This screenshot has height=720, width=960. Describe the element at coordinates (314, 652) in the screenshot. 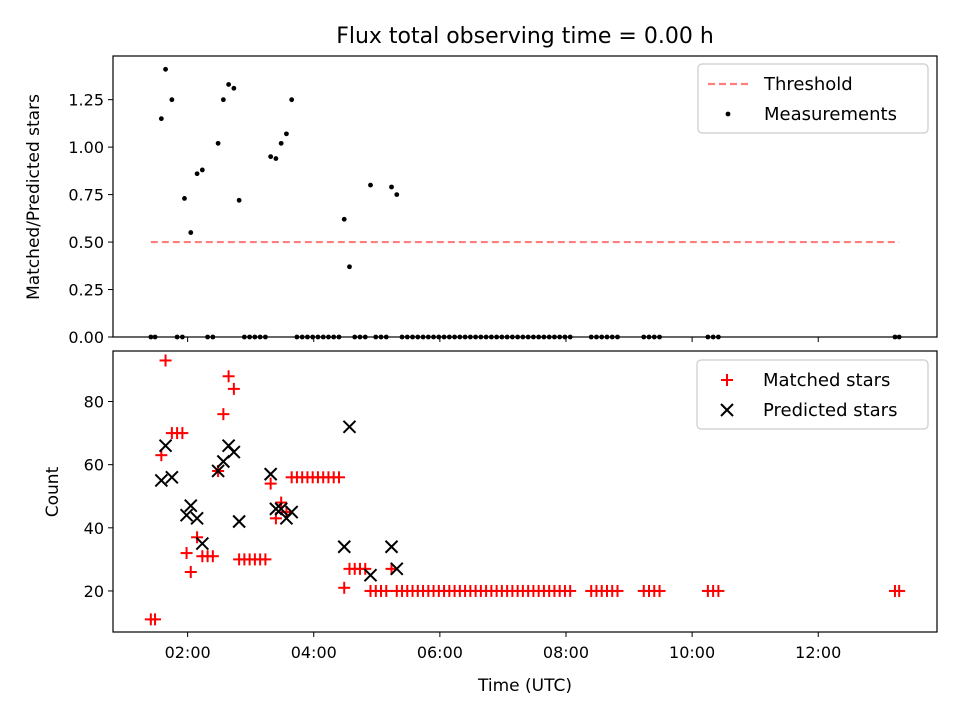

I see `bottom-x-tick-label: 04:00` at that location.